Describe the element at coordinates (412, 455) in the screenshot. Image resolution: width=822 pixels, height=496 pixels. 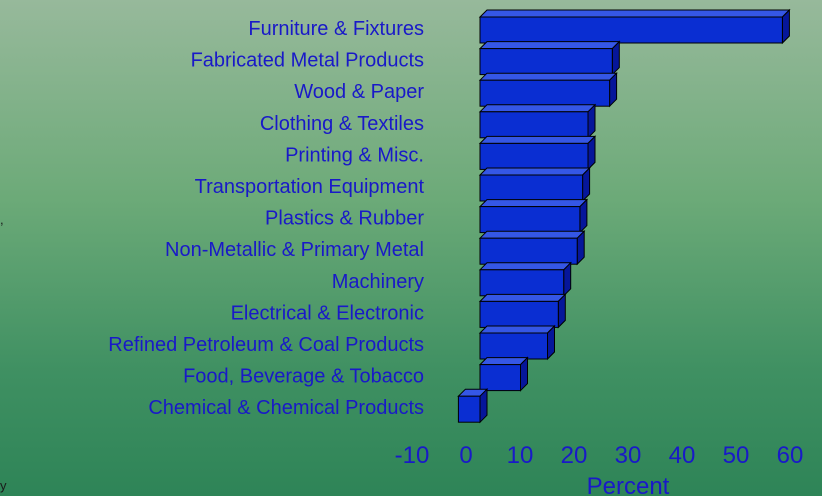
I see `x-tick-label: -10` at that location.